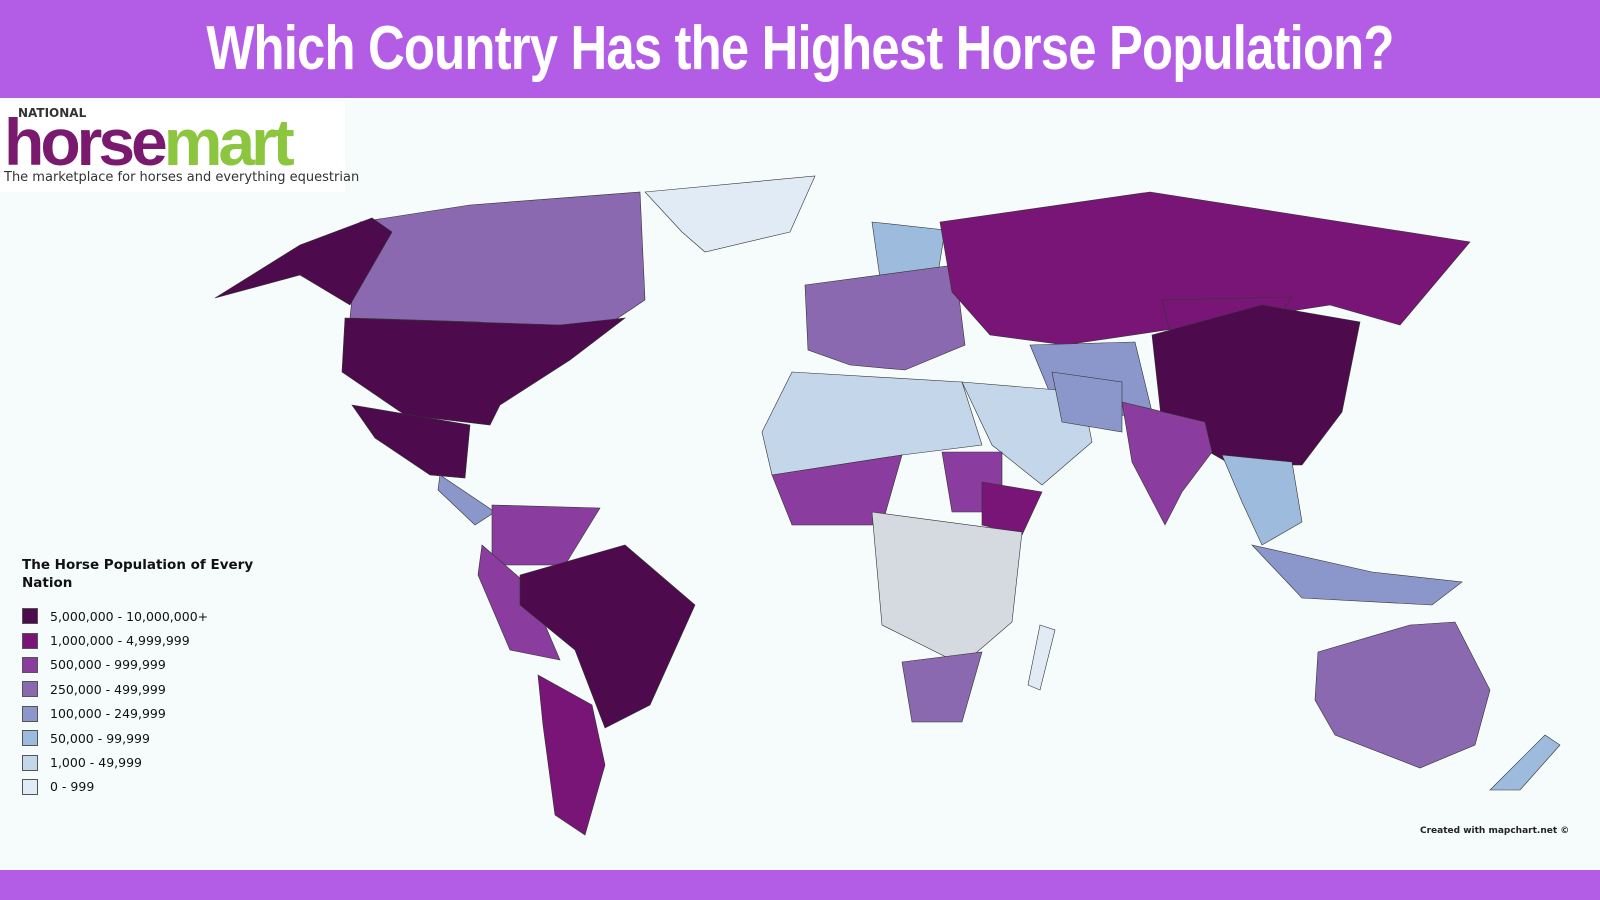 This screenshot has height=900, width=1600. What do you see at coordinates (108, 714) in the screenshot?
I see `legend-label: 100,000 - 249,999` at bounding box center [108, 714].